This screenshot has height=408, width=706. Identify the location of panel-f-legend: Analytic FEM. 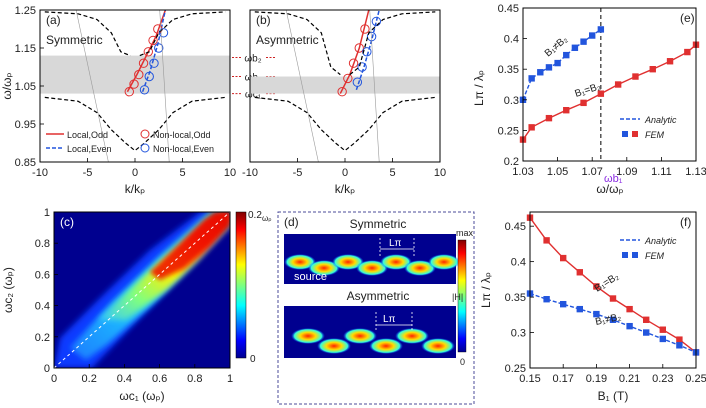
(648, 248).